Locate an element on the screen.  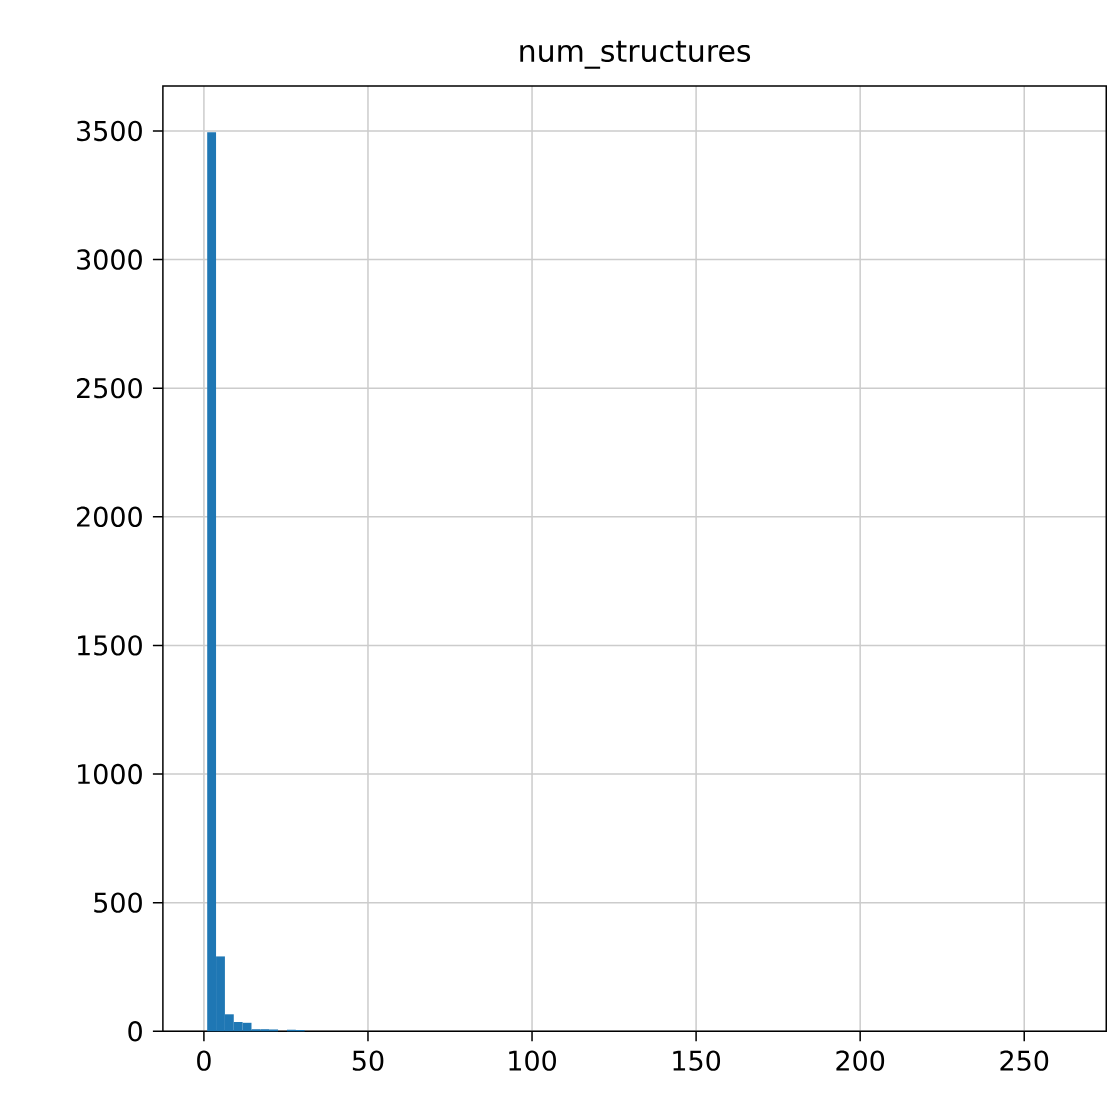
y-tick-label: 2000 is located at coordinates (109, 516).